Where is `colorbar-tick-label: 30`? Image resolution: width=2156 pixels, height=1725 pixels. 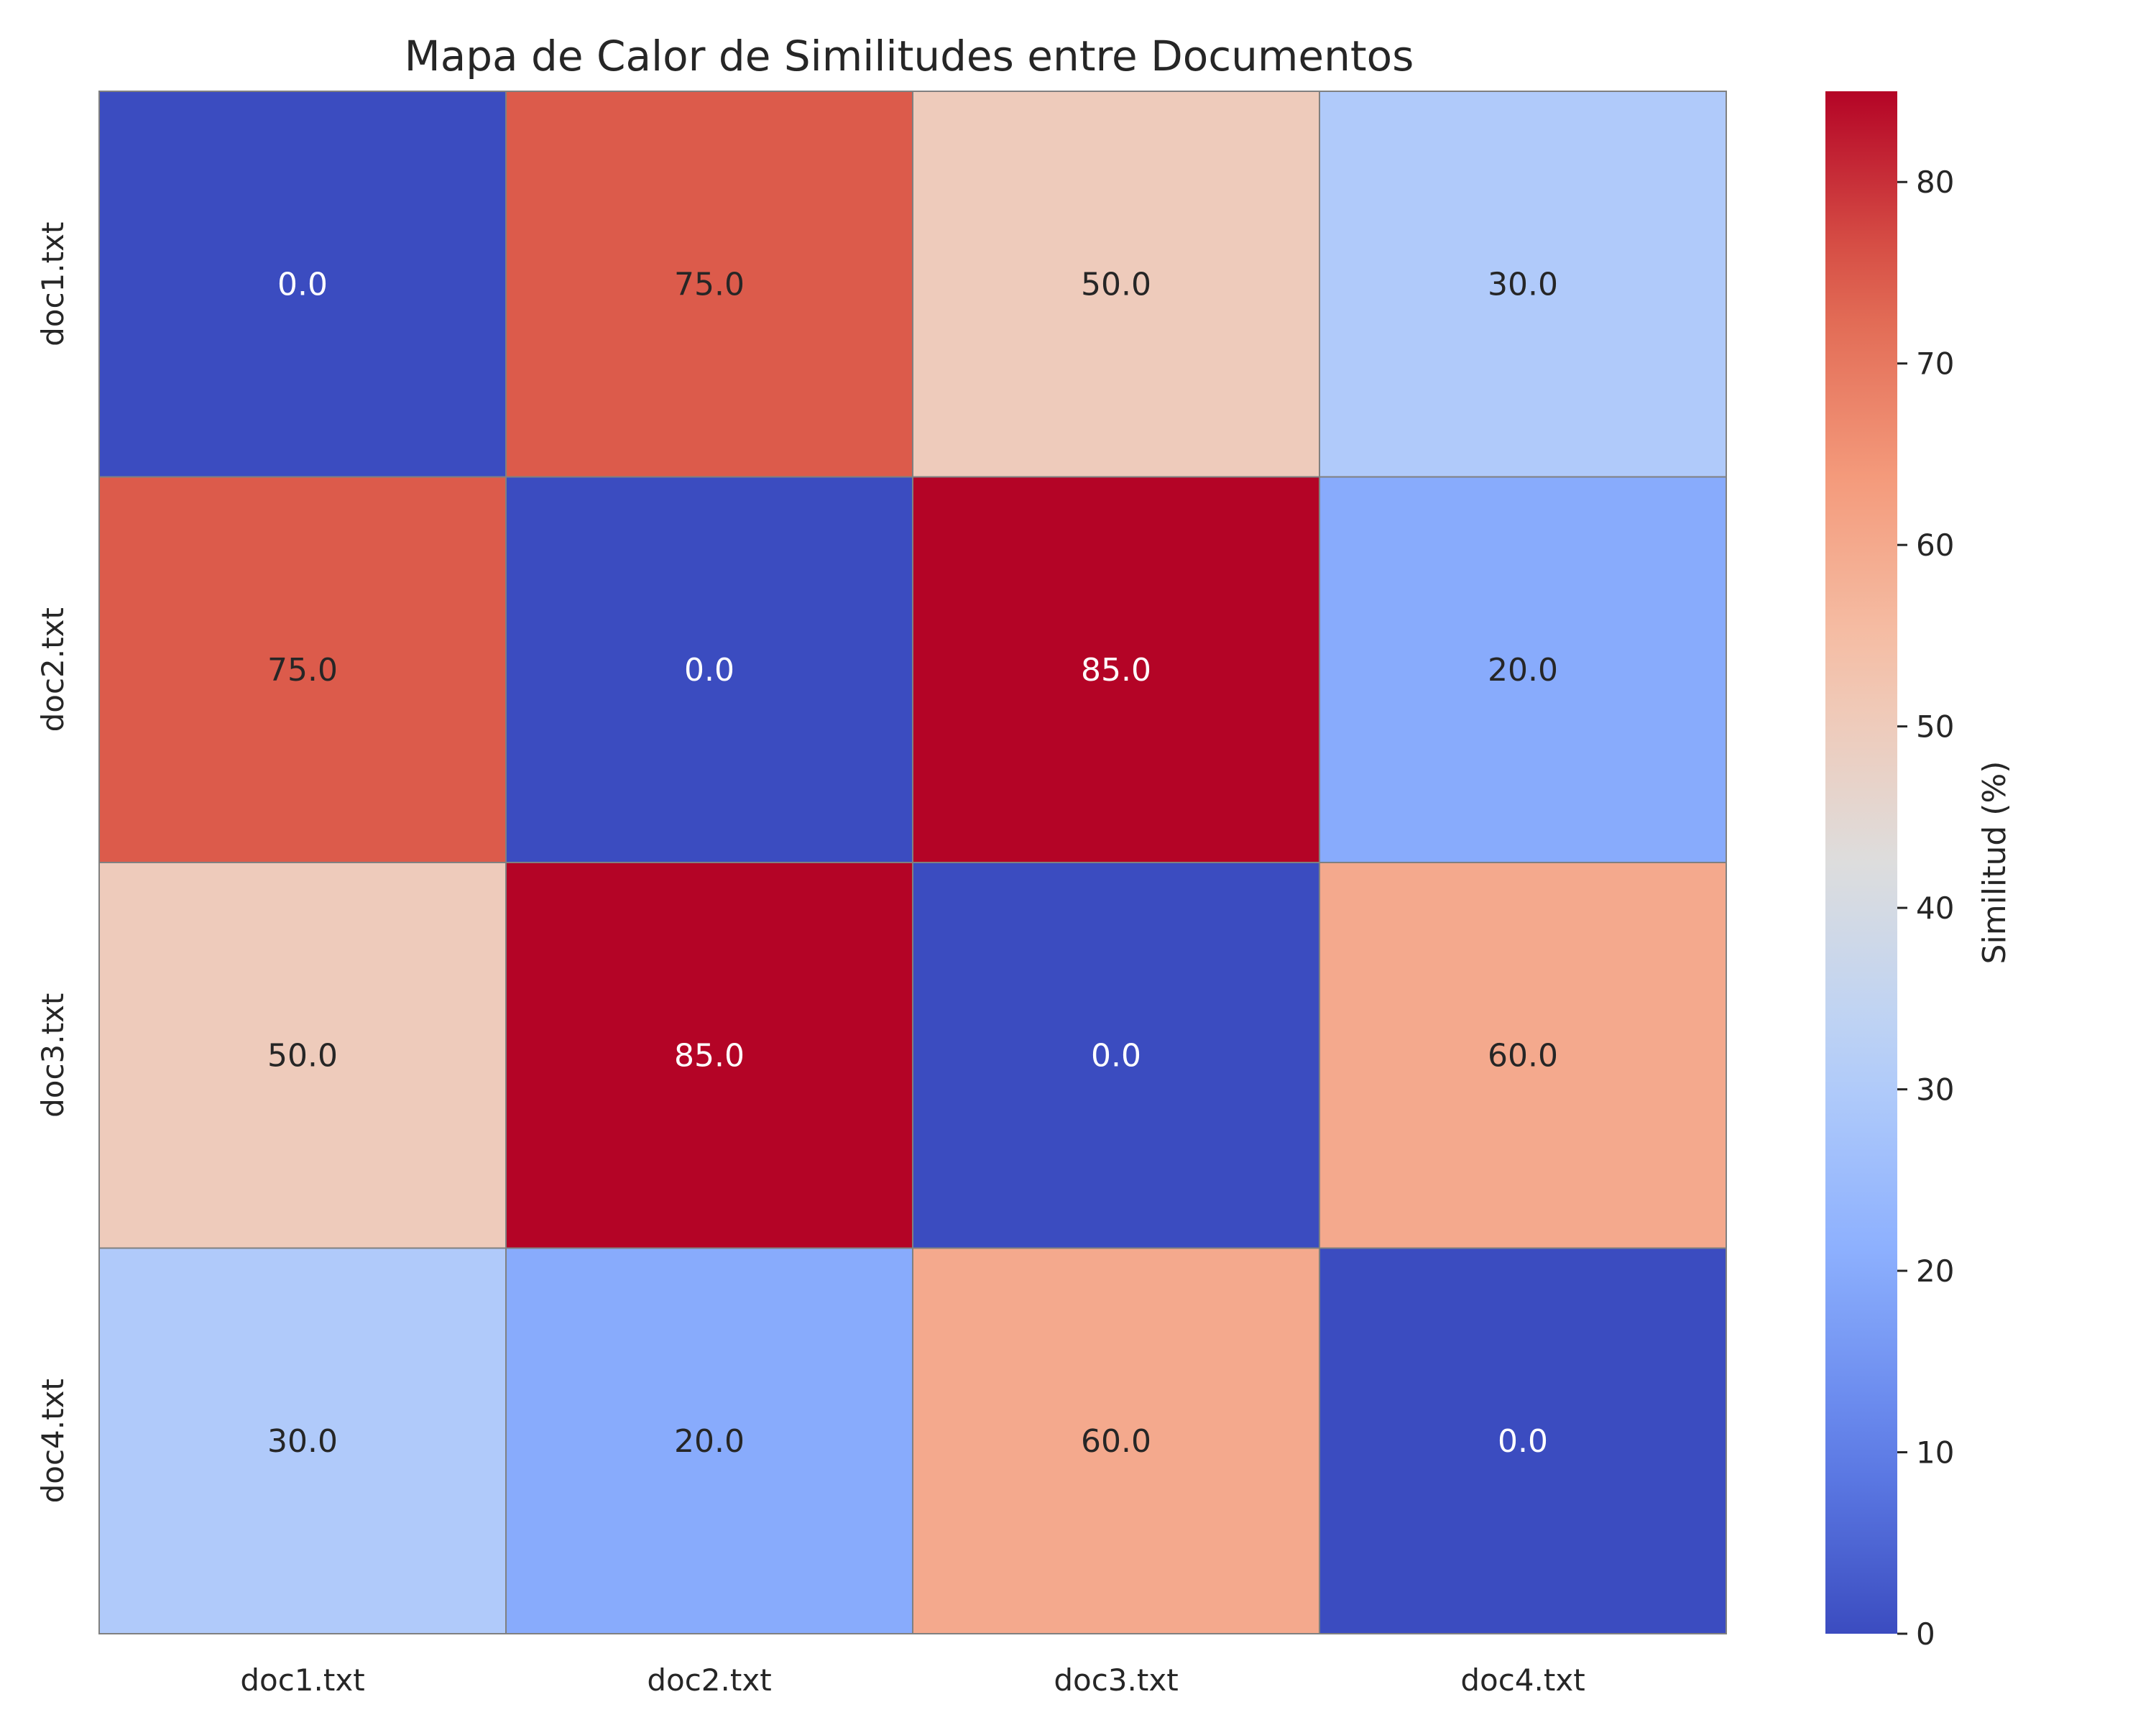 colorbar-tick-label: 30 is located at coordinates (1935, 1090).